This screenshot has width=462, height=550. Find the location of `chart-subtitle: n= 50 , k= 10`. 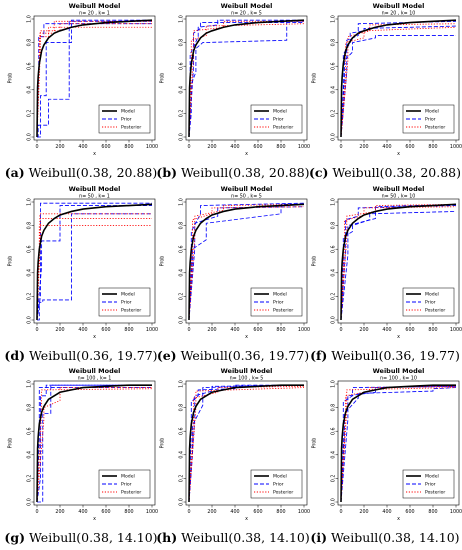

chart-subtitle: n= 50 , k= 10 is located at coordinates (399, 197).